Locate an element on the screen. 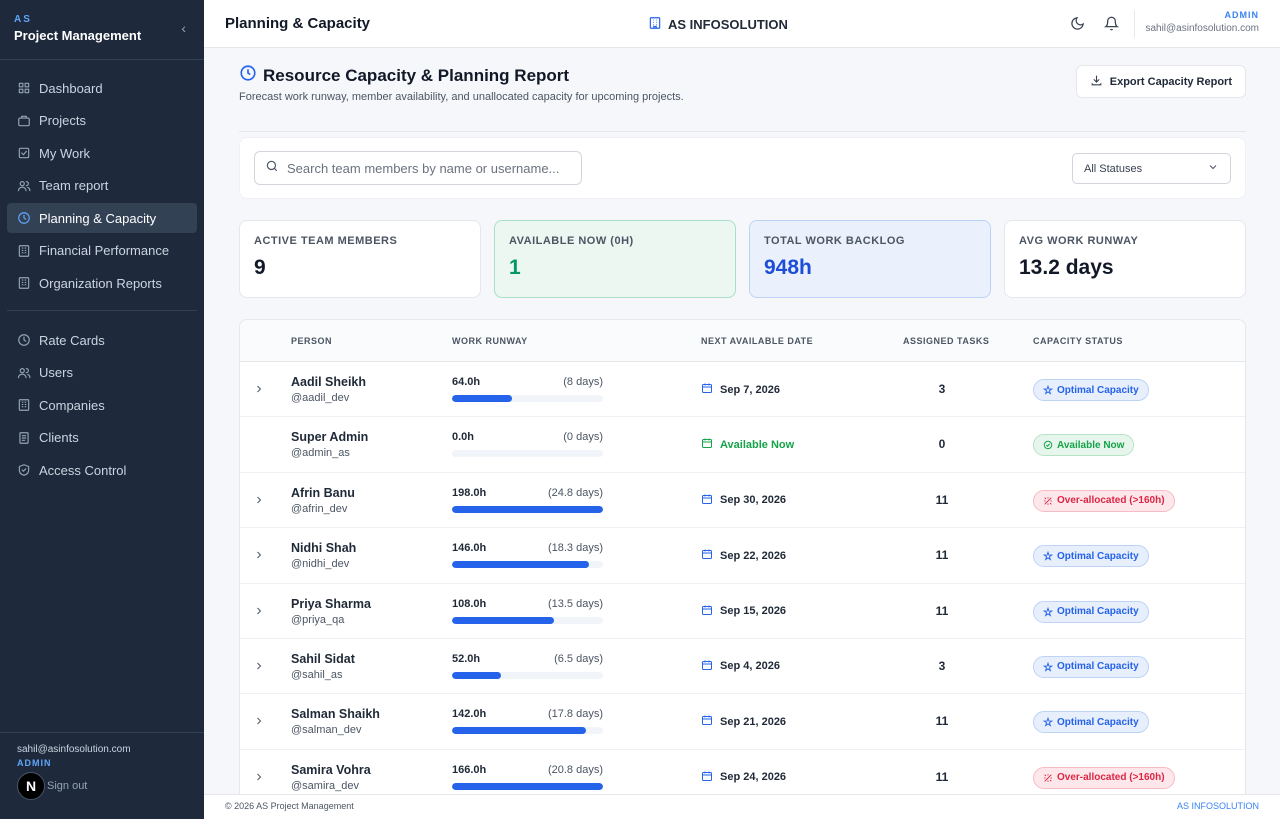 The width and height of the screenshot is (1280, 819). grid-icon is located at coordinates (24, 88).